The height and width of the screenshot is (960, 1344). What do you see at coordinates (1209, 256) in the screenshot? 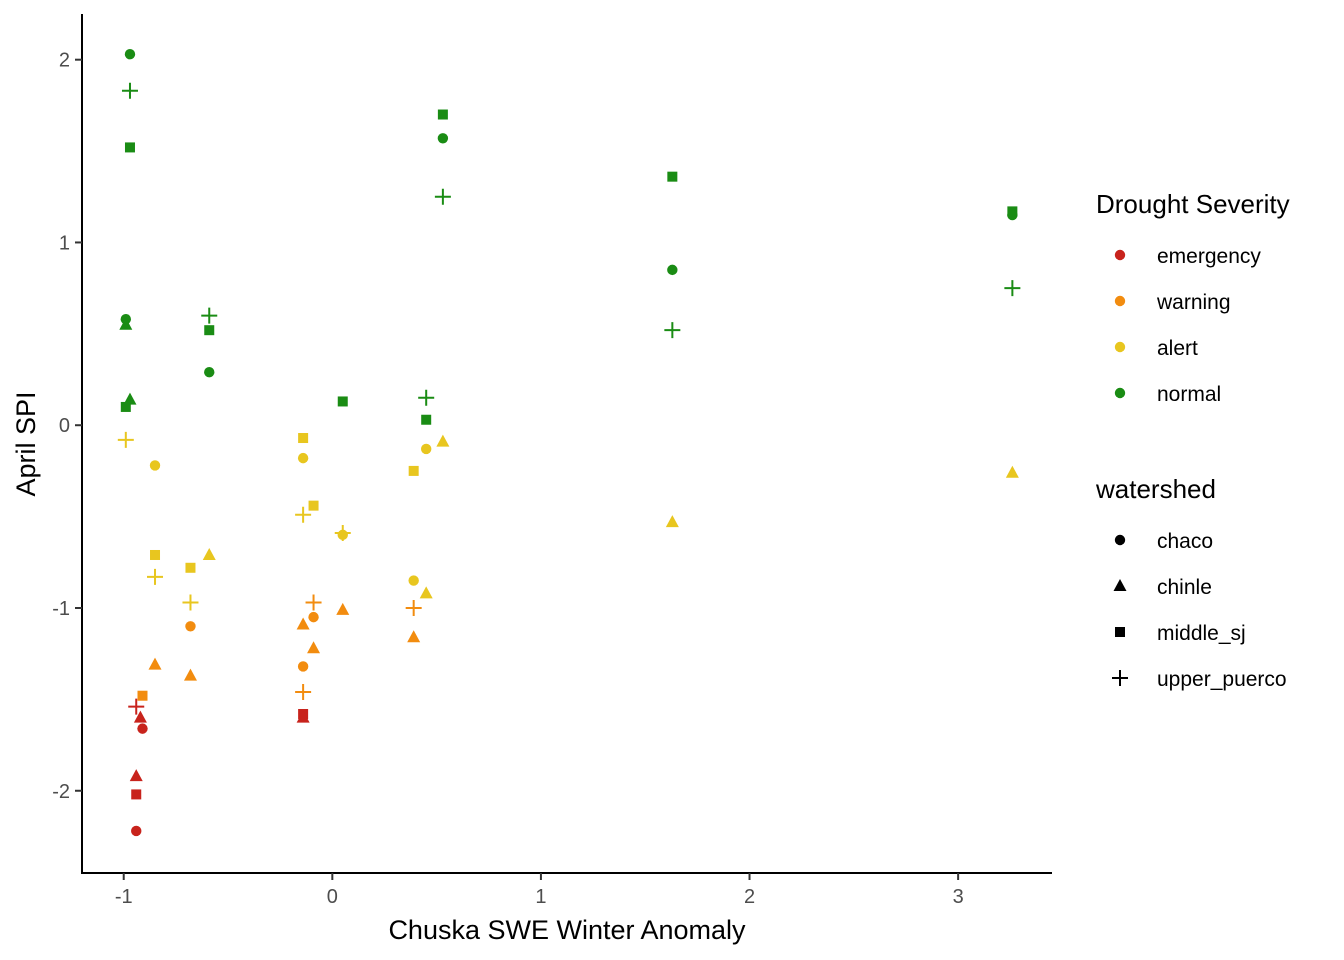
I see `legend-label-emergency: emergency` at bounding box center [1209, 256].